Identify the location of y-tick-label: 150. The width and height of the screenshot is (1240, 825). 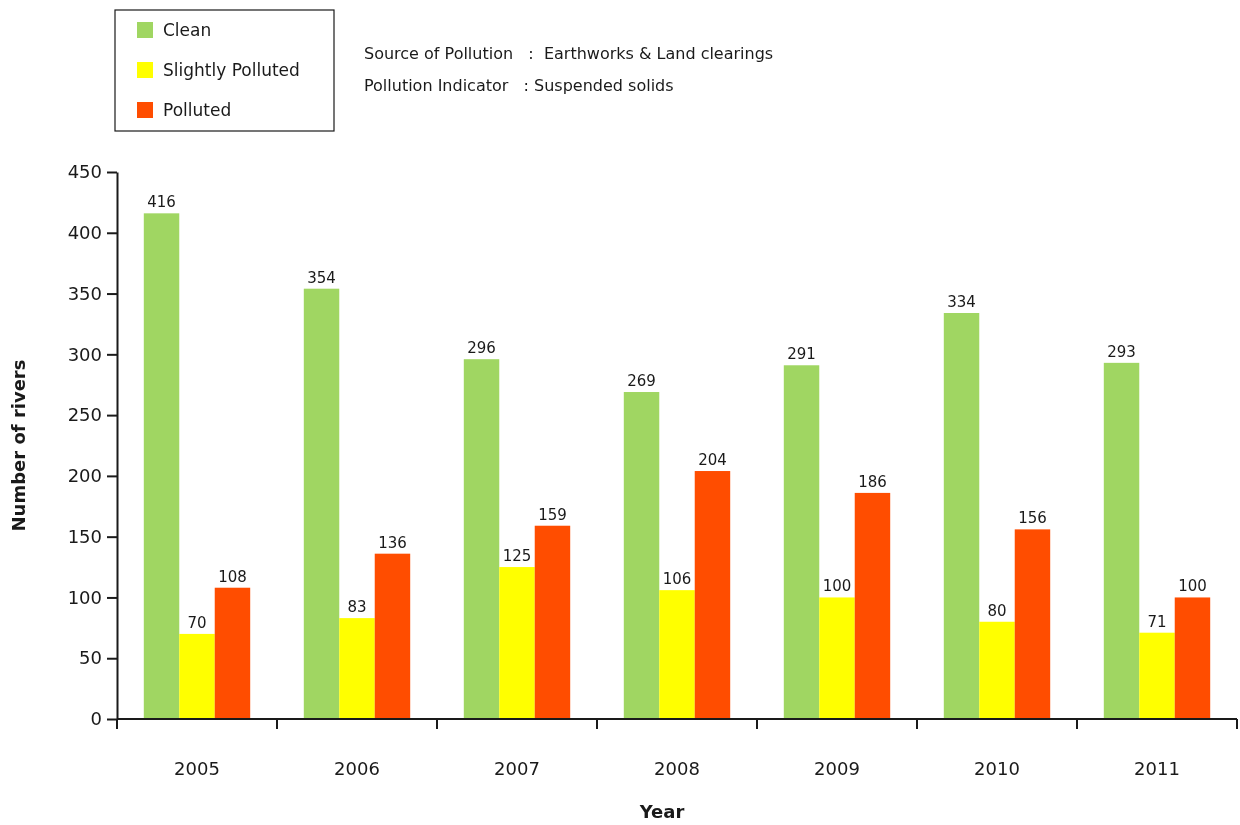
(84, 536).